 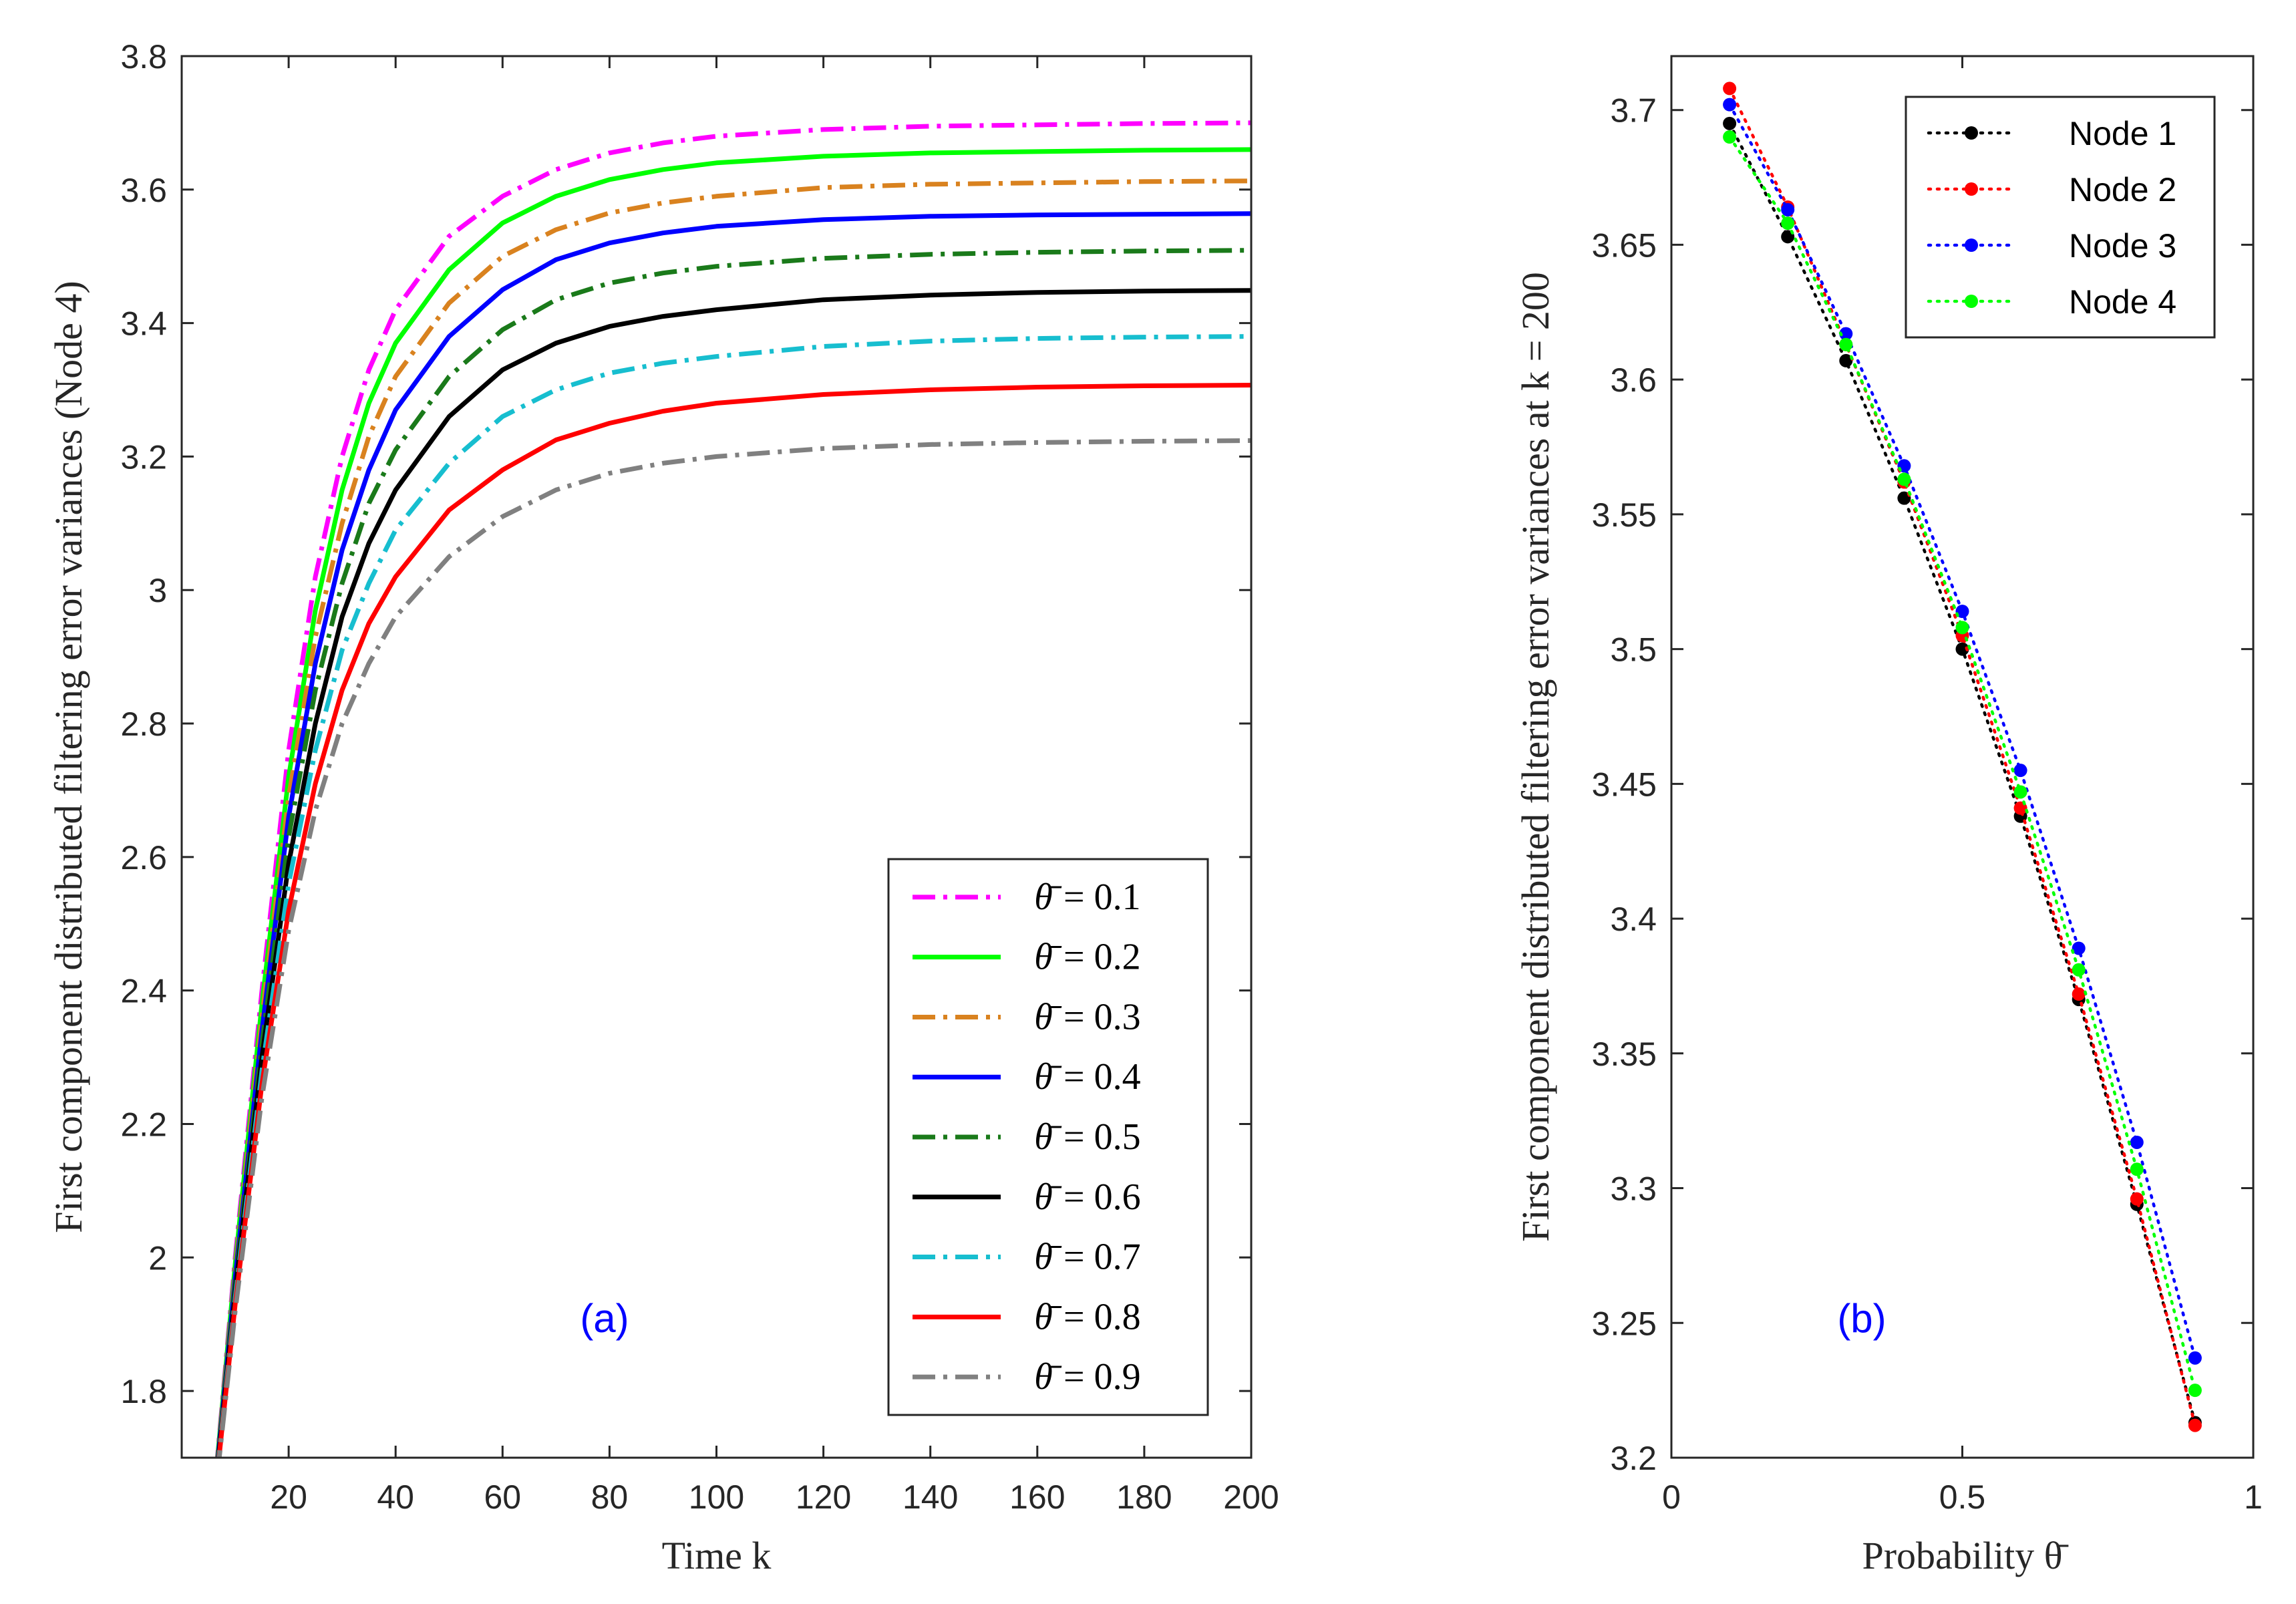 I want to click on legend-b-label: Node 1, so click(x=2122, y=134).